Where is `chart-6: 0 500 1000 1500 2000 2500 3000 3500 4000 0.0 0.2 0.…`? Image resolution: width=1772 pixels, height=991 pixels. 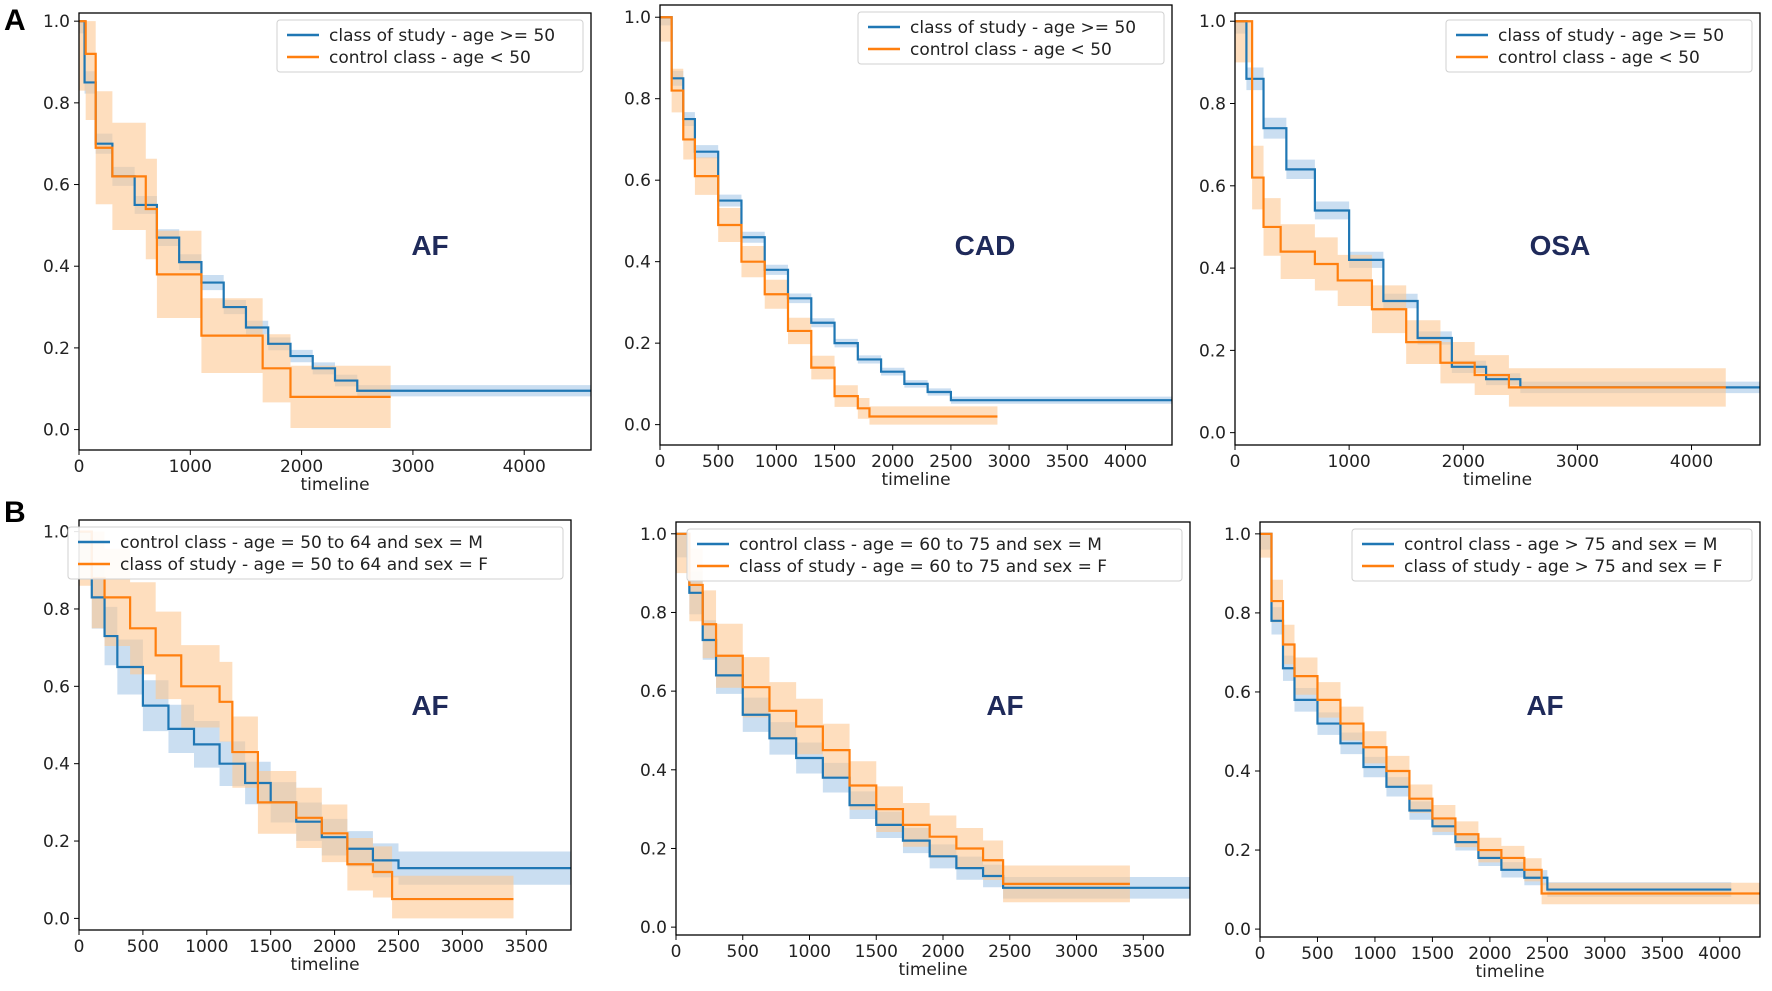 chart-6: 0 500 1000 1500 2000 2500 3000 3500 4000 0.0 0.2 0.… is located at coordinates (1492, 751).